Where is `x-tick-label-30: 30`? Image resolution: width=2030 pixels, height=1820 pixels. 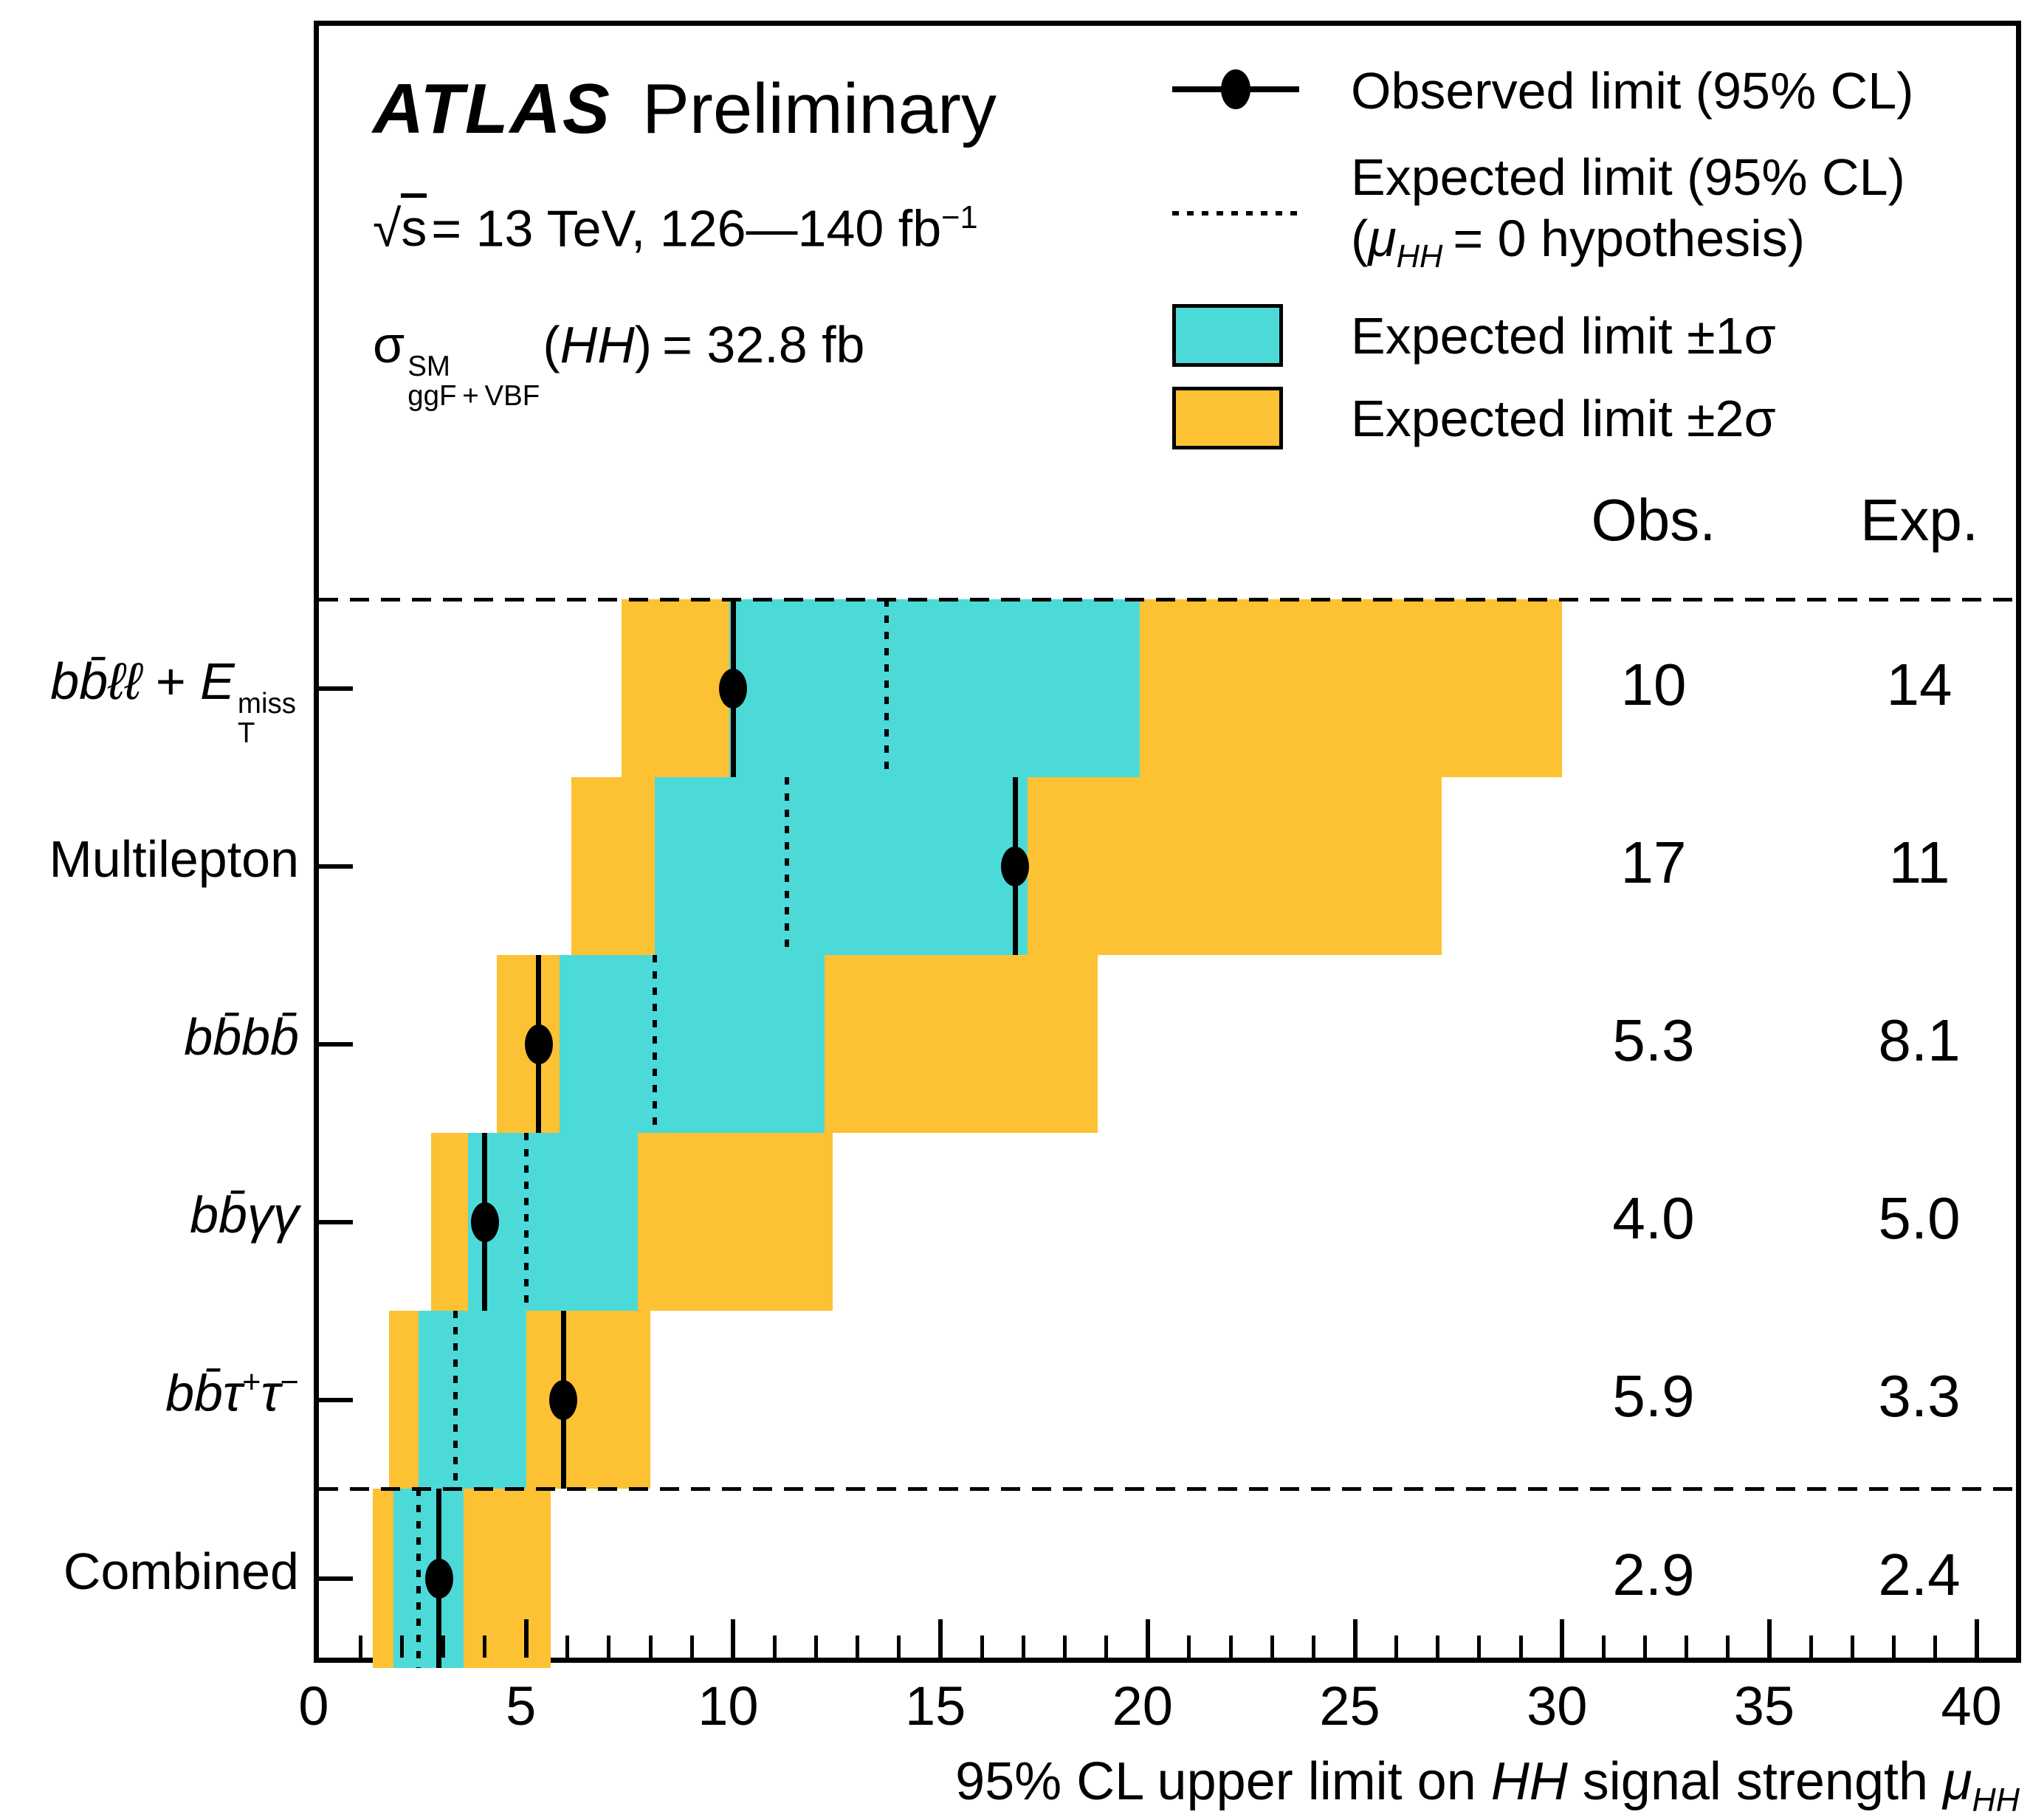
x-tick-label-30: 30 is located at coordinates (1557, 1706).